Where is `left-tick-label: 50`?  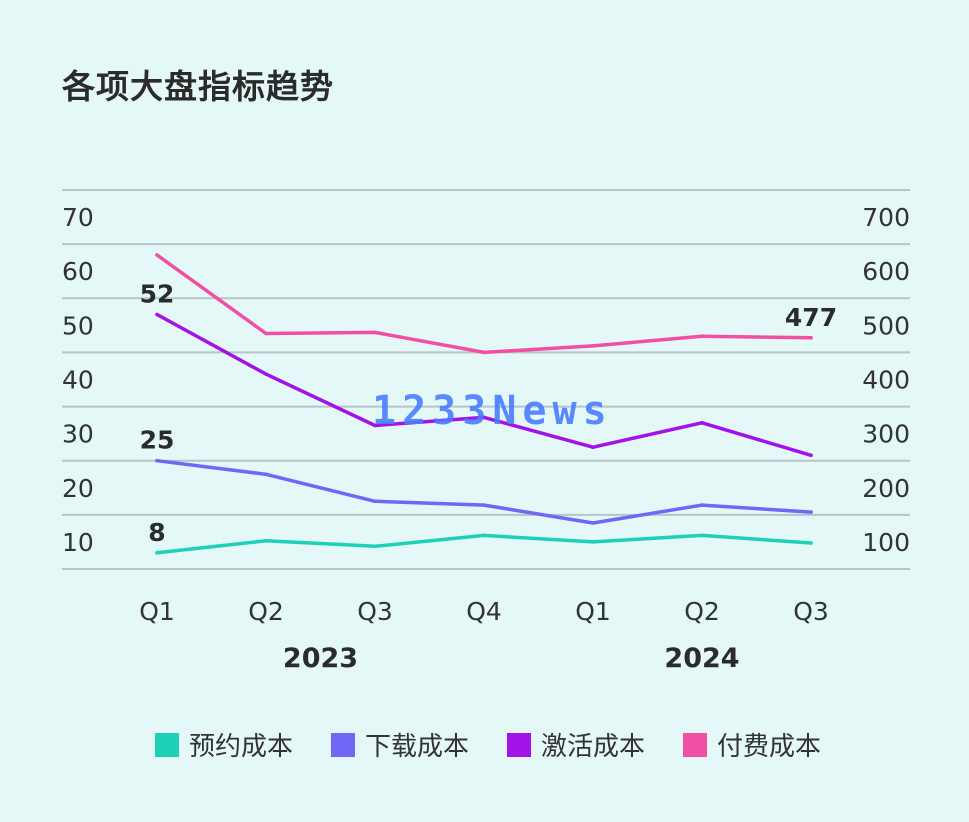 left-tick-label: 50 is located at coordinates (78, 325).